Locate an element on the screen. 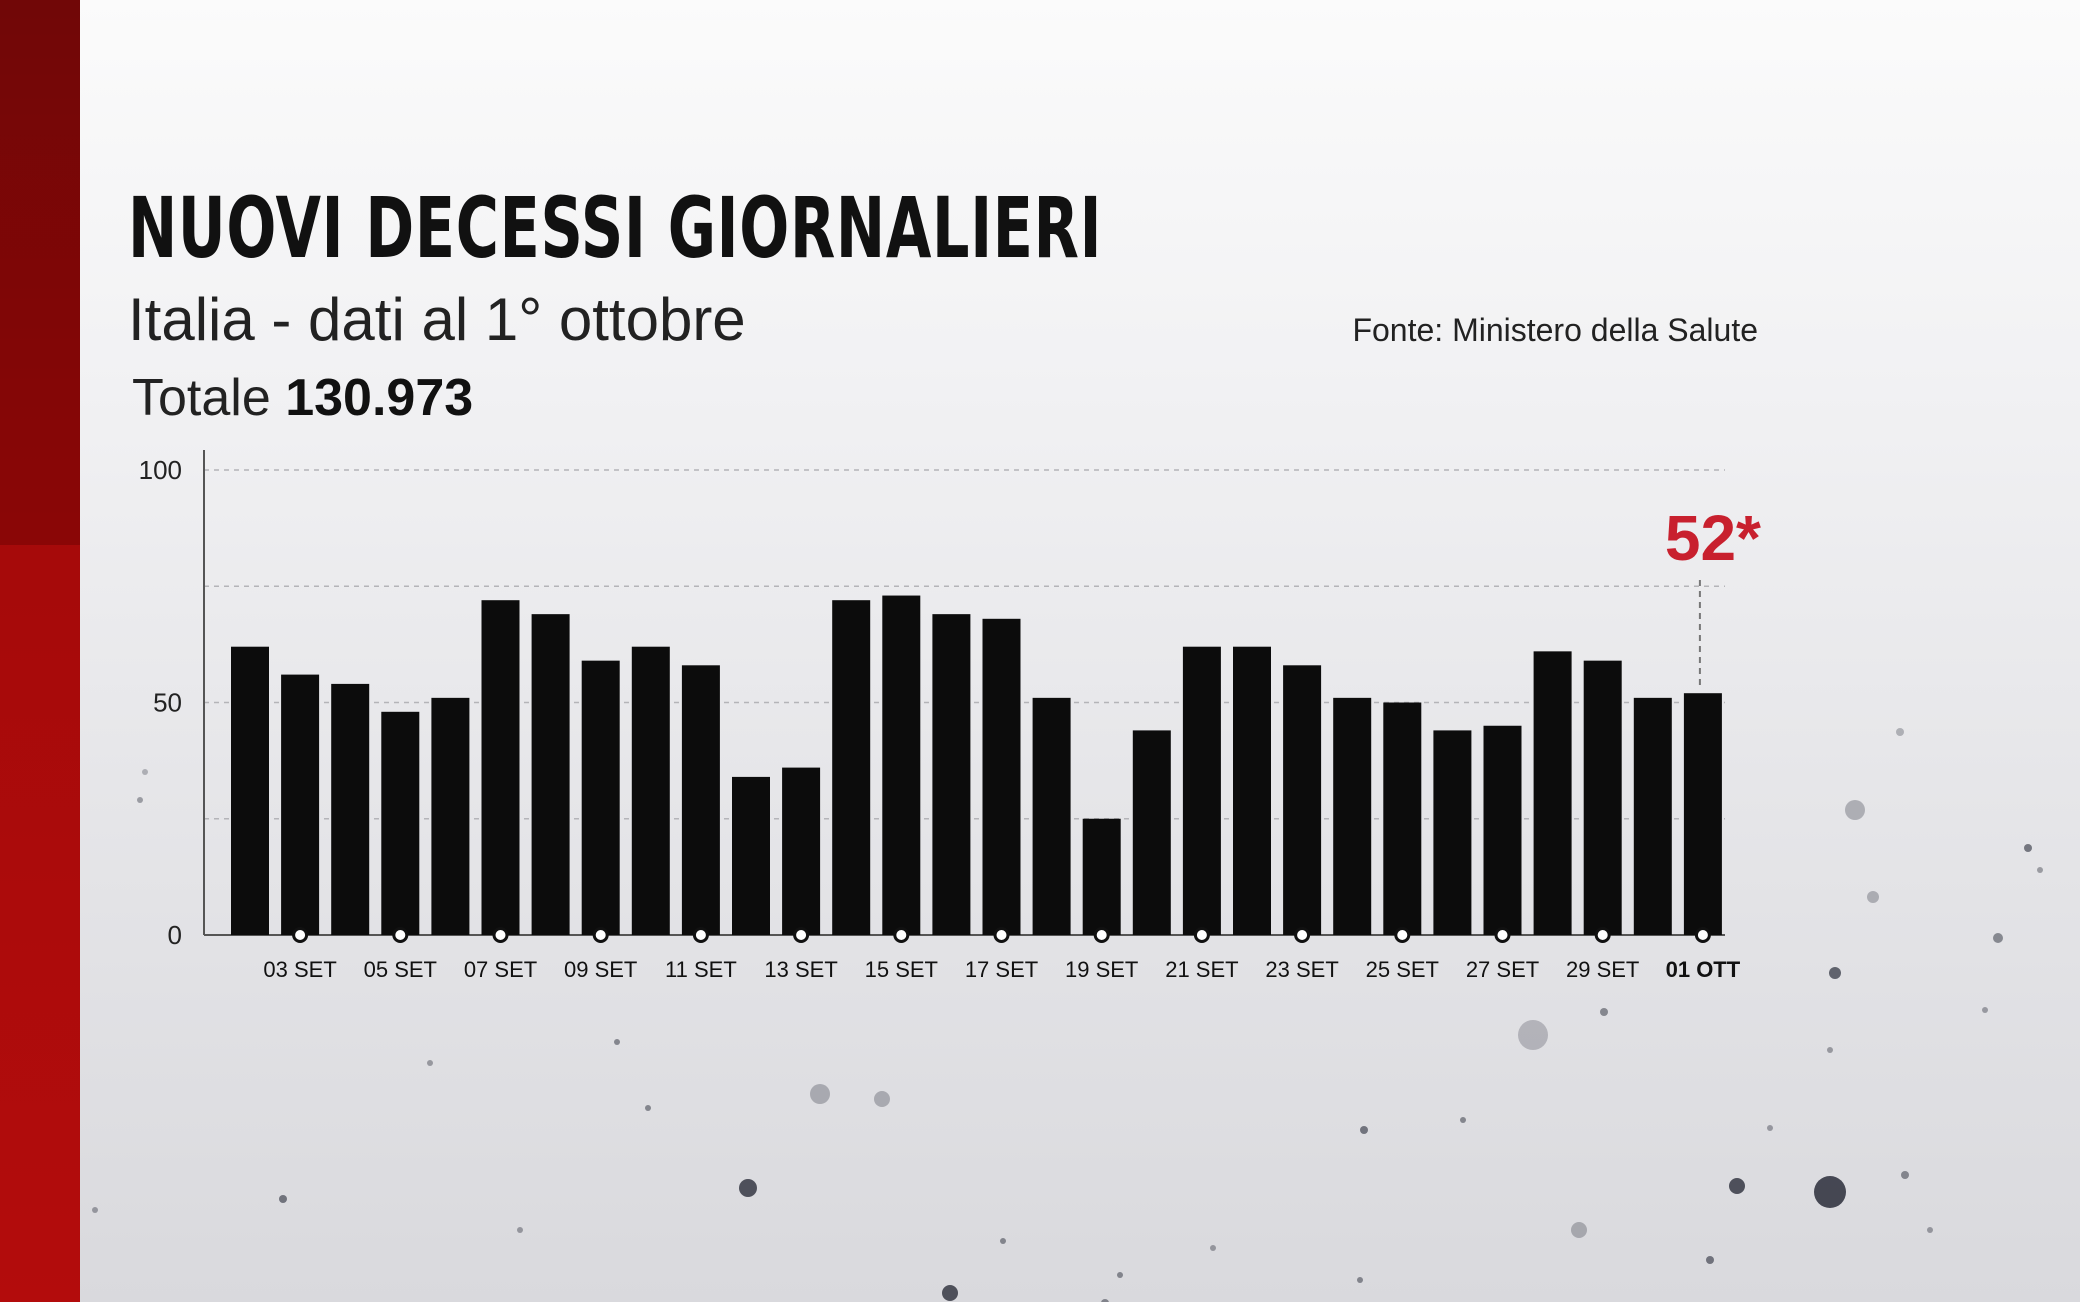 The height and width of the screenshot is (1302, 2080). bar-16-set is located at coordinates (951, 774).